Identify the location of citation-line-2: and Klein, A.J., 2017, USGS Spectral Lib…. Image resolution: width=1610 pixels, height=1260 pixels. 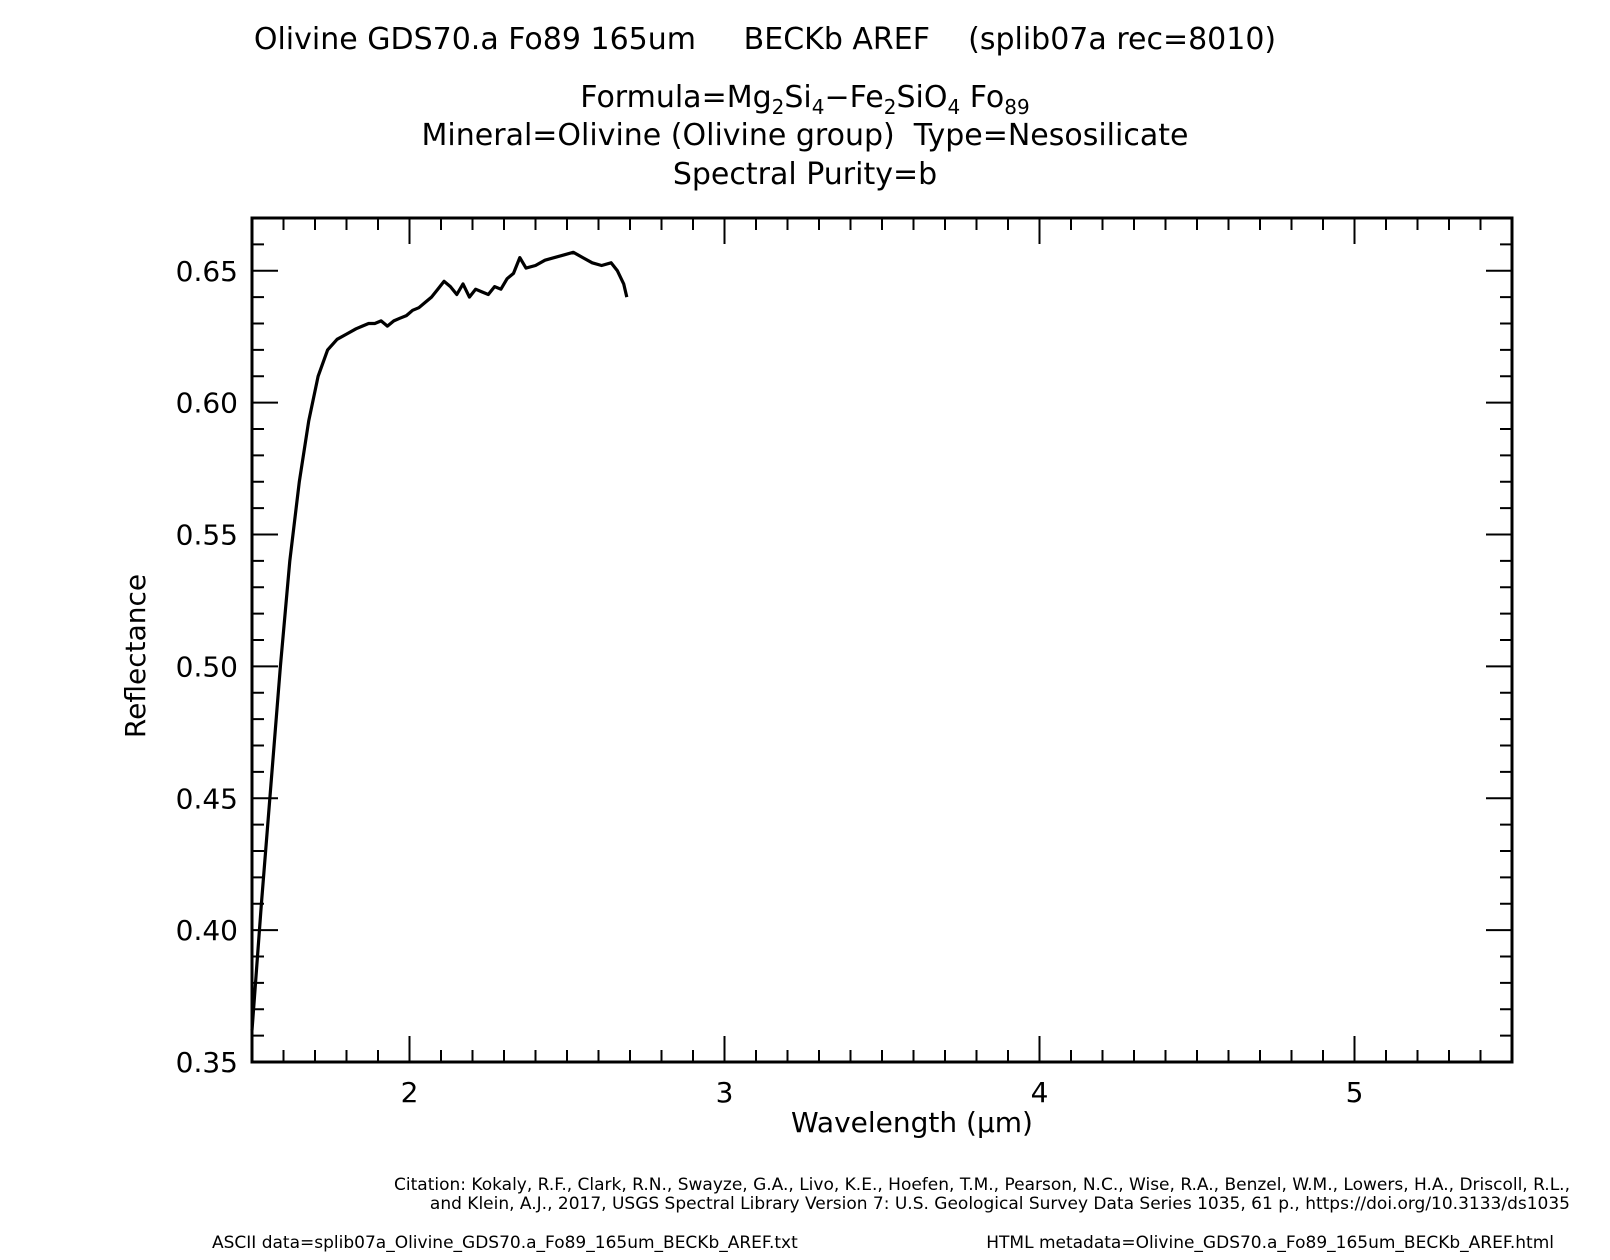
(999, 1204).